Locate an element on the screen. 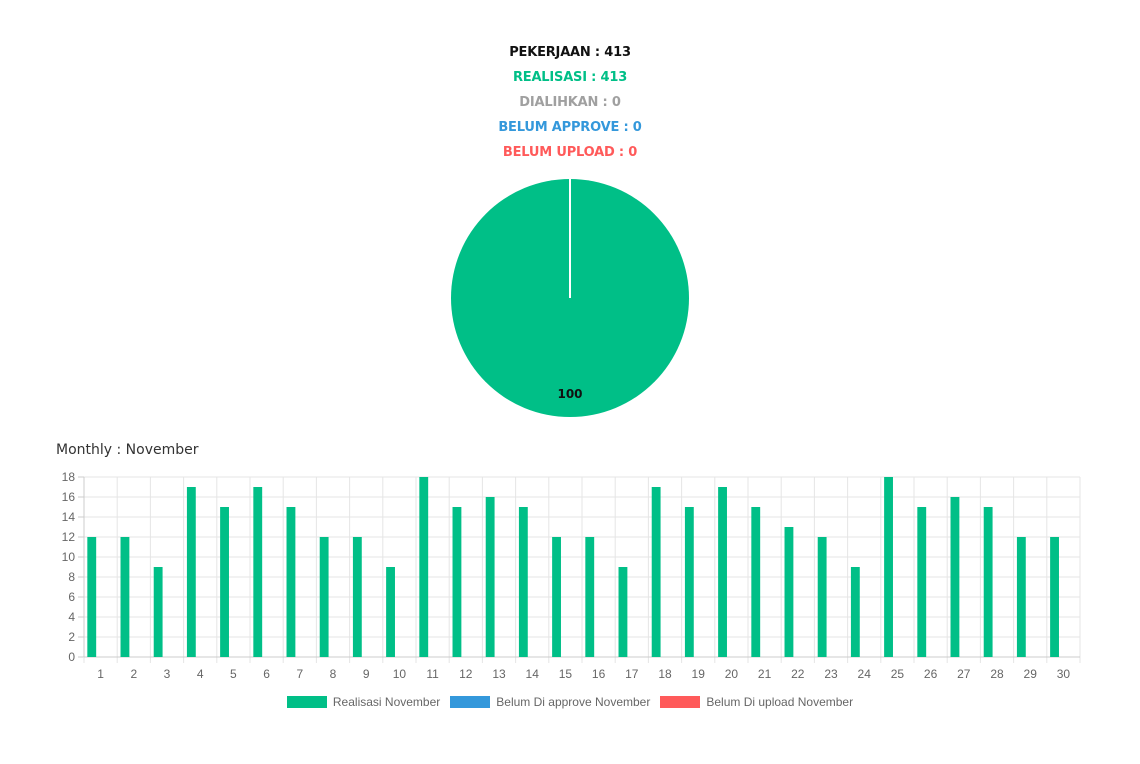  y-tick-label: 6 is located at coordinates (71, 597).